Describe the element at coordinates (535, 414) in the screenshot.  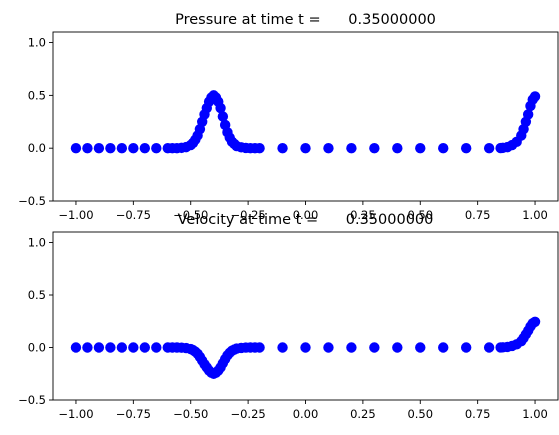
I see `velocity-x-tick-label: 1.00` at that location.